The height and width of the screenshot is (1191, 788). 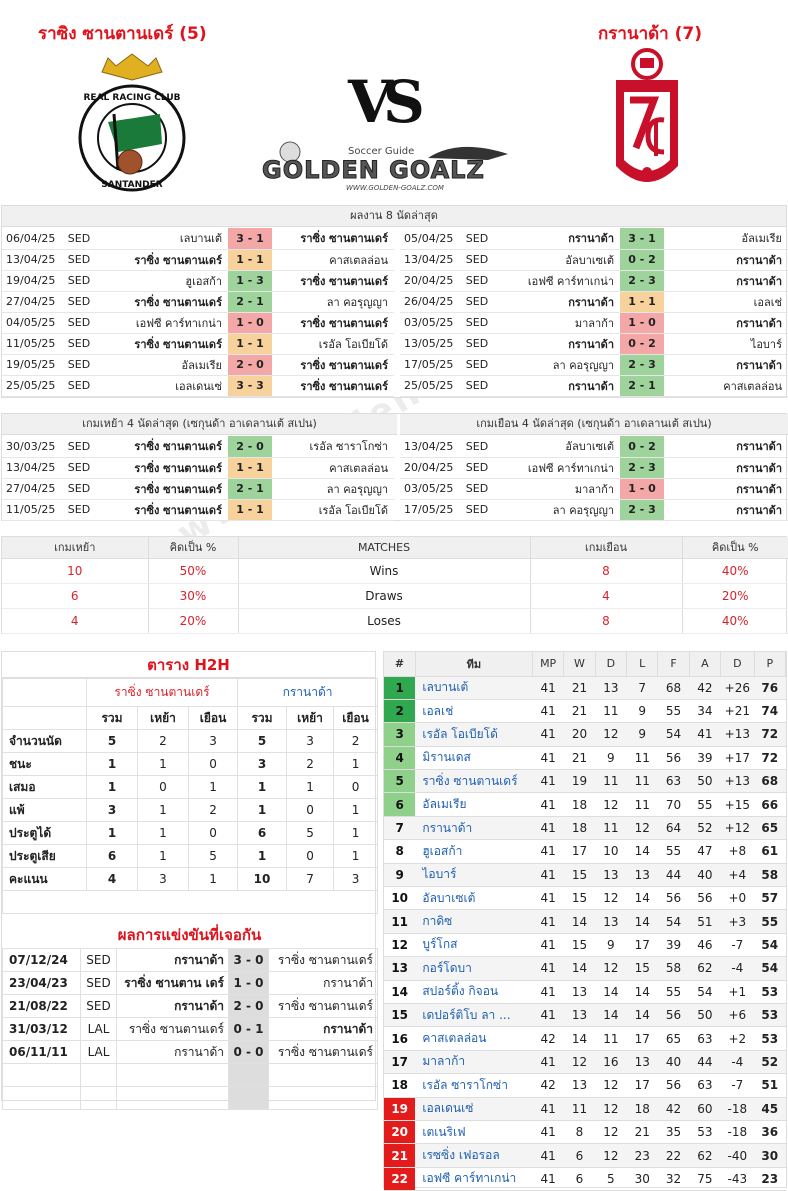 I want to click on h2h-empty-row, so click(x=190, y=902).